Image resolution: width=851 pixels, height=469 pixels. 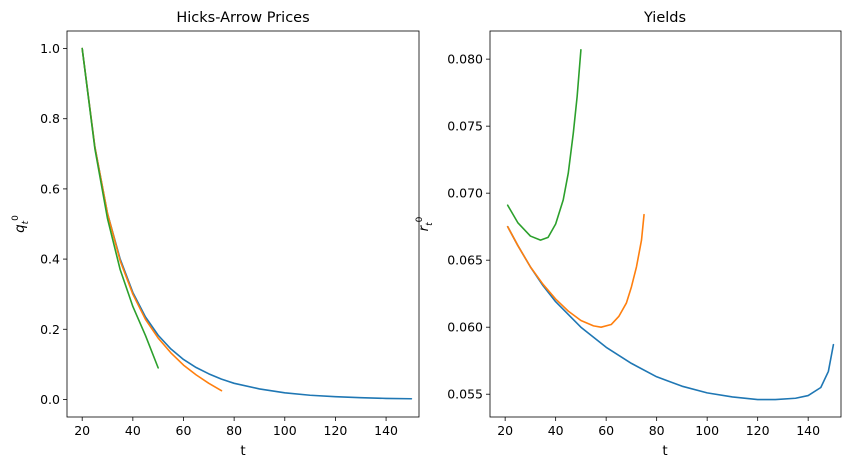 What do you see at coordinates (425, 223) in the screenshot?
I see `y-axis-label: rt0` at bounding box center [425, 223].